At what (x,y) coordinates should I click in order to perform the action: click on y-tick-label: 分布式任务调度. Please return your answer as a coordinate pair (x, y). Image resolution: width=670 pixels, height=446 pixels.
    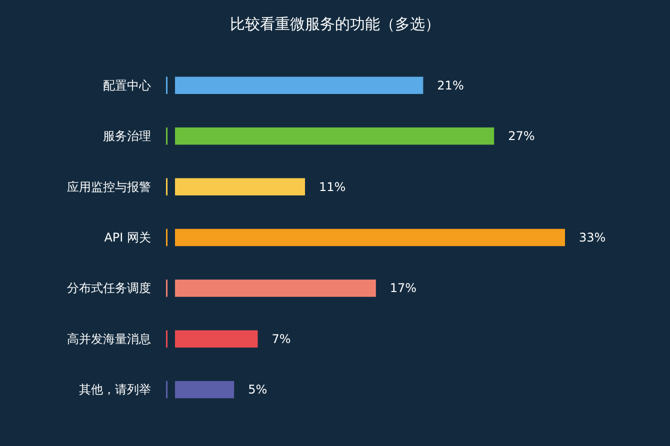
    Looking at the image, I should click on (109, 288).